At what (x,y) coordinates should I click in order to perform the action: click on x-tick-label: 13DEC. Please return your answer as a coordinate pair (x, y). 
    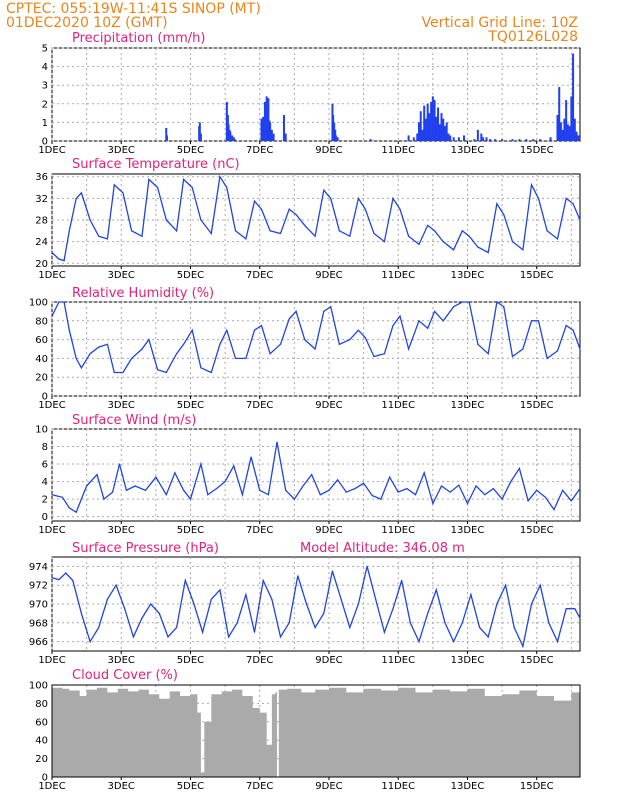
    Looking at the image, I should click on (468, 530).